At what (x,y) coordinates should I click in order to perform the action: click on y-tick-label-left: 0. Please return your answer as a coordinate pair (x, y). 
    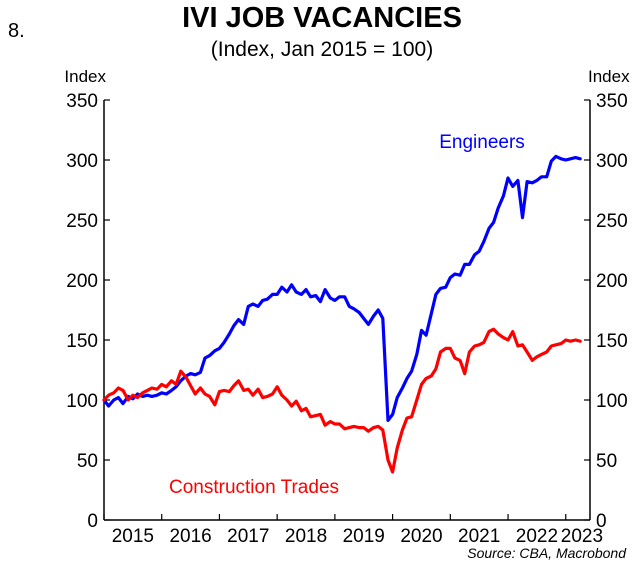
    Looking at the image, I should click on (92, 521).